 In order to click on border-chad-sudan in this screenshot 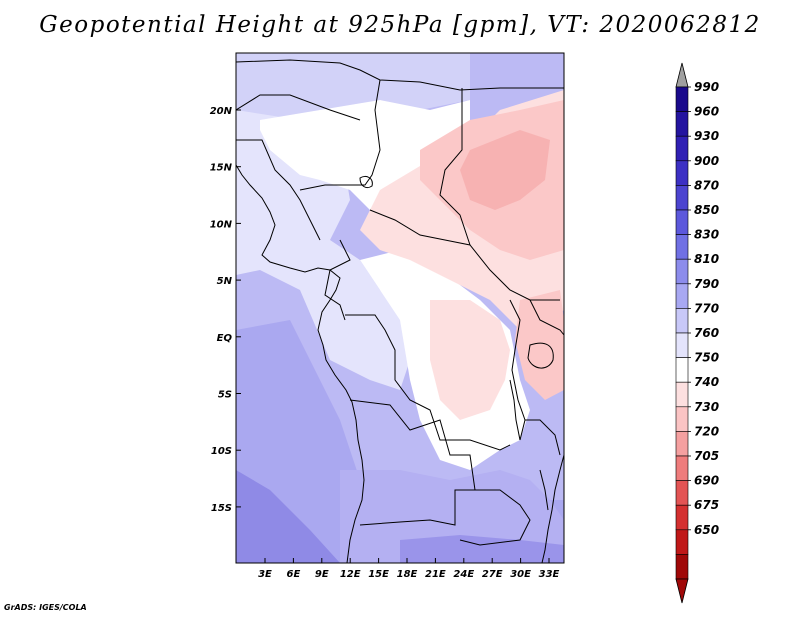, I will do `click(455, 167)`.